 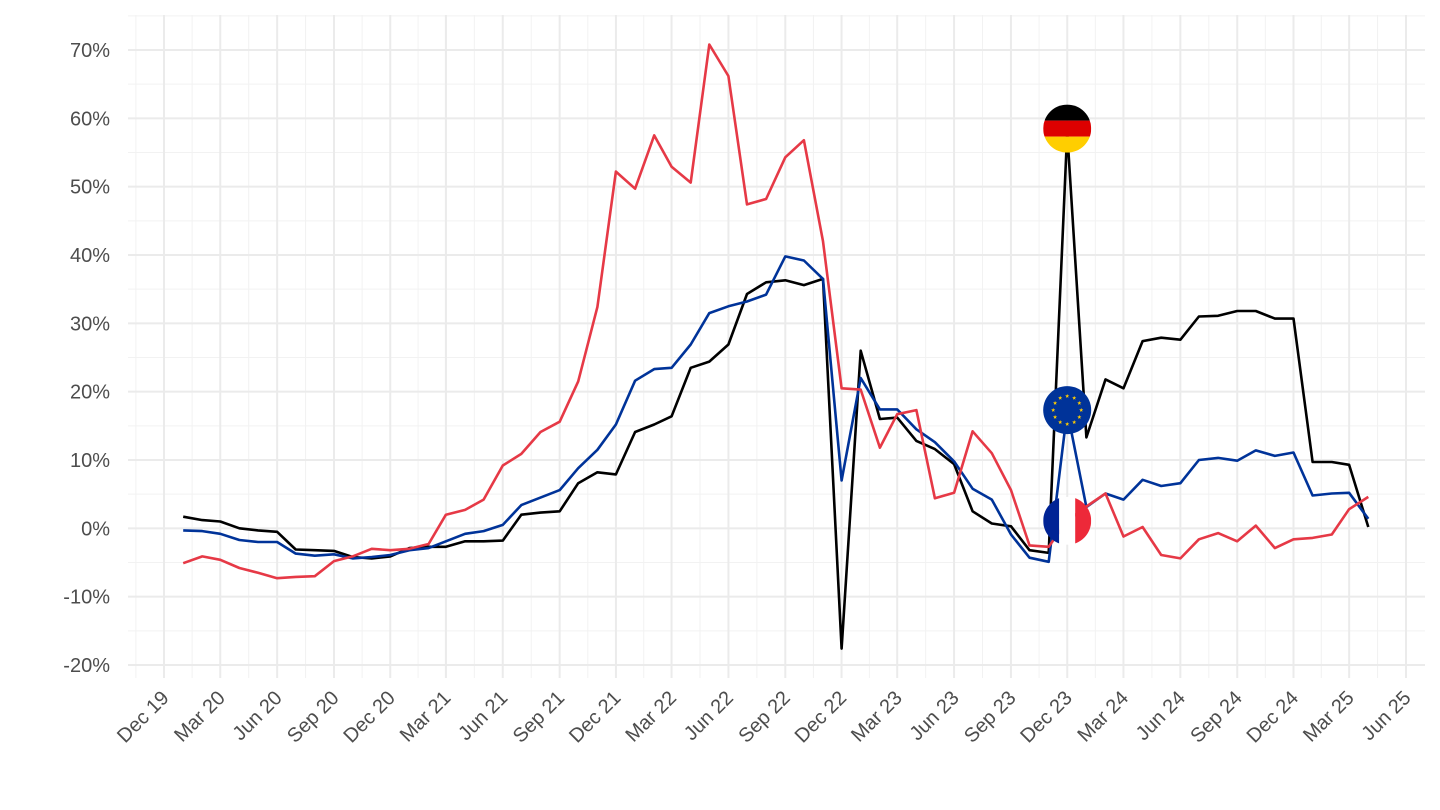 I want to click on x-tick-label: Sep 21, so click(x=539, y=717).